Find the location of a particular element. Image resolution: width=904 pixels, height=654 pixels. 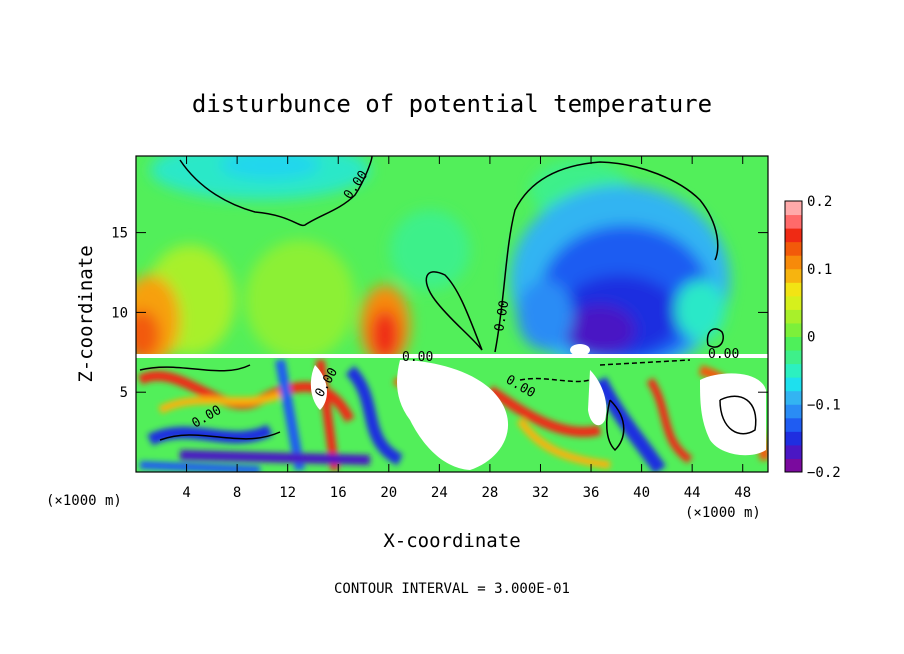

x-tick-label: 28 is located at coordinates (489, 493).